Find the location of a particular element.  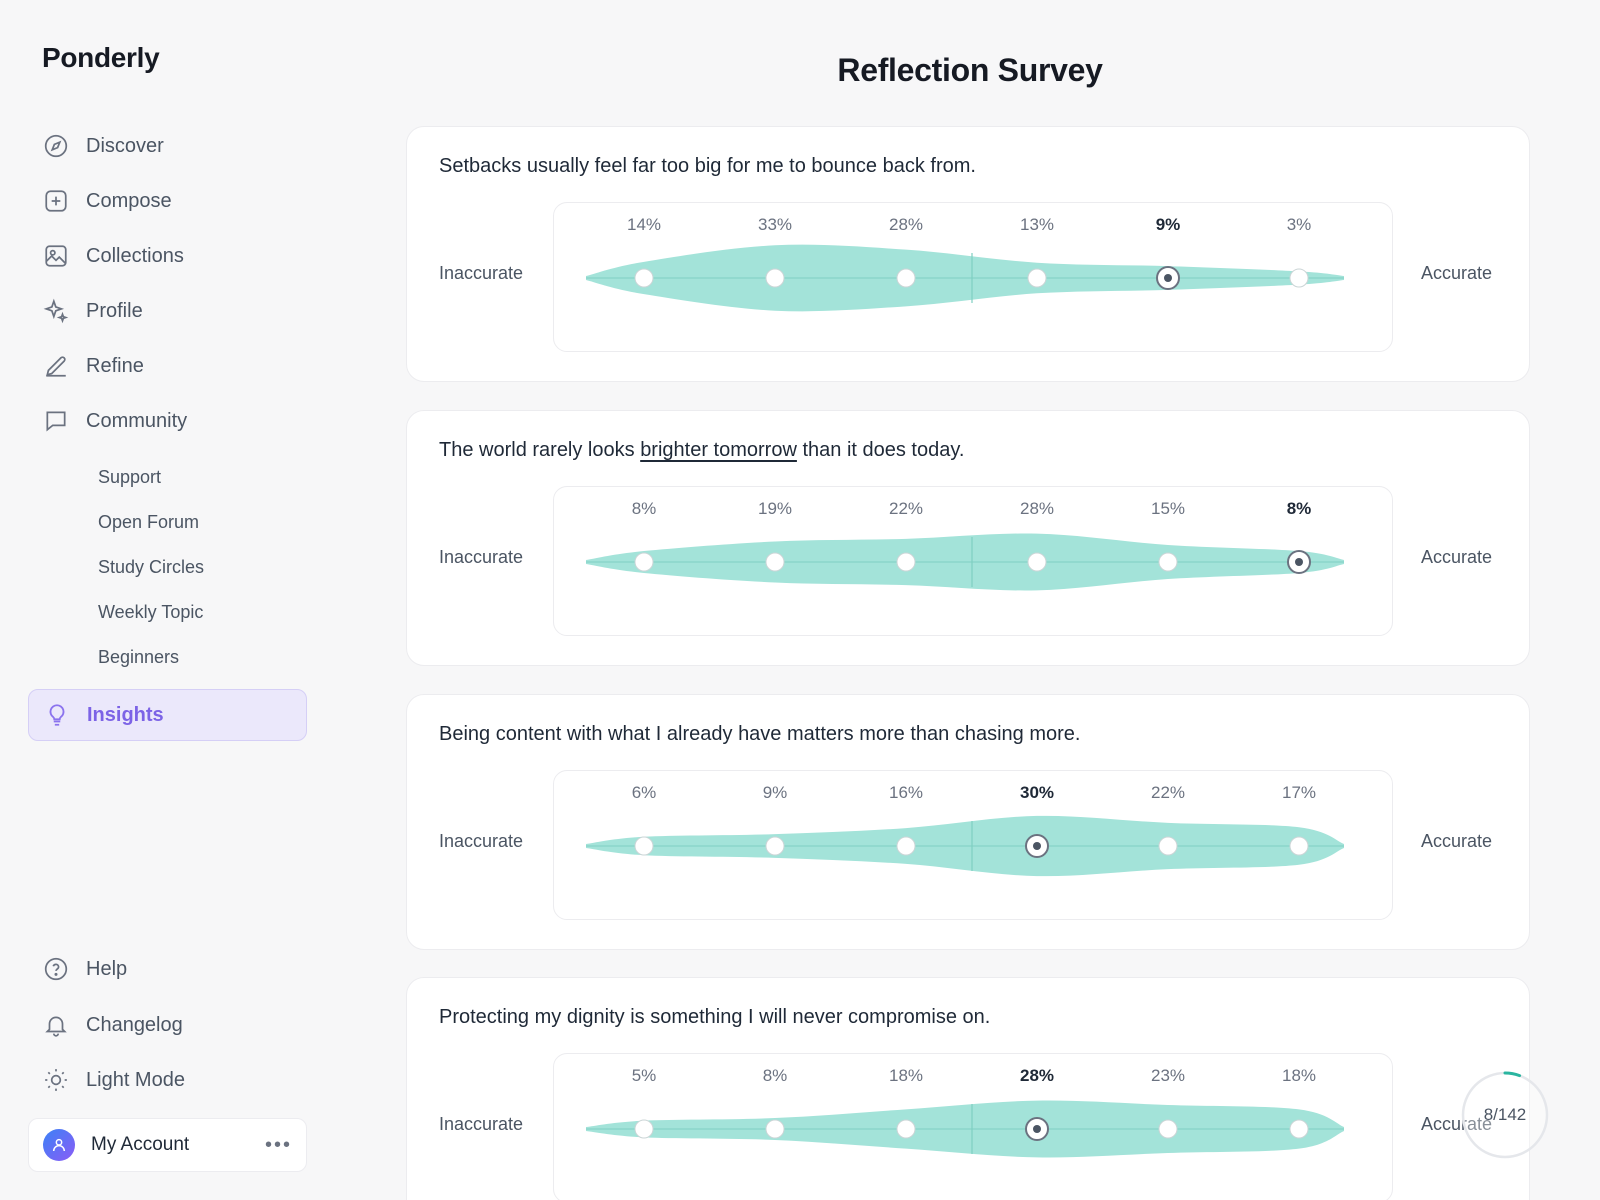

bell-icon is located at coordinates (56, 1025).